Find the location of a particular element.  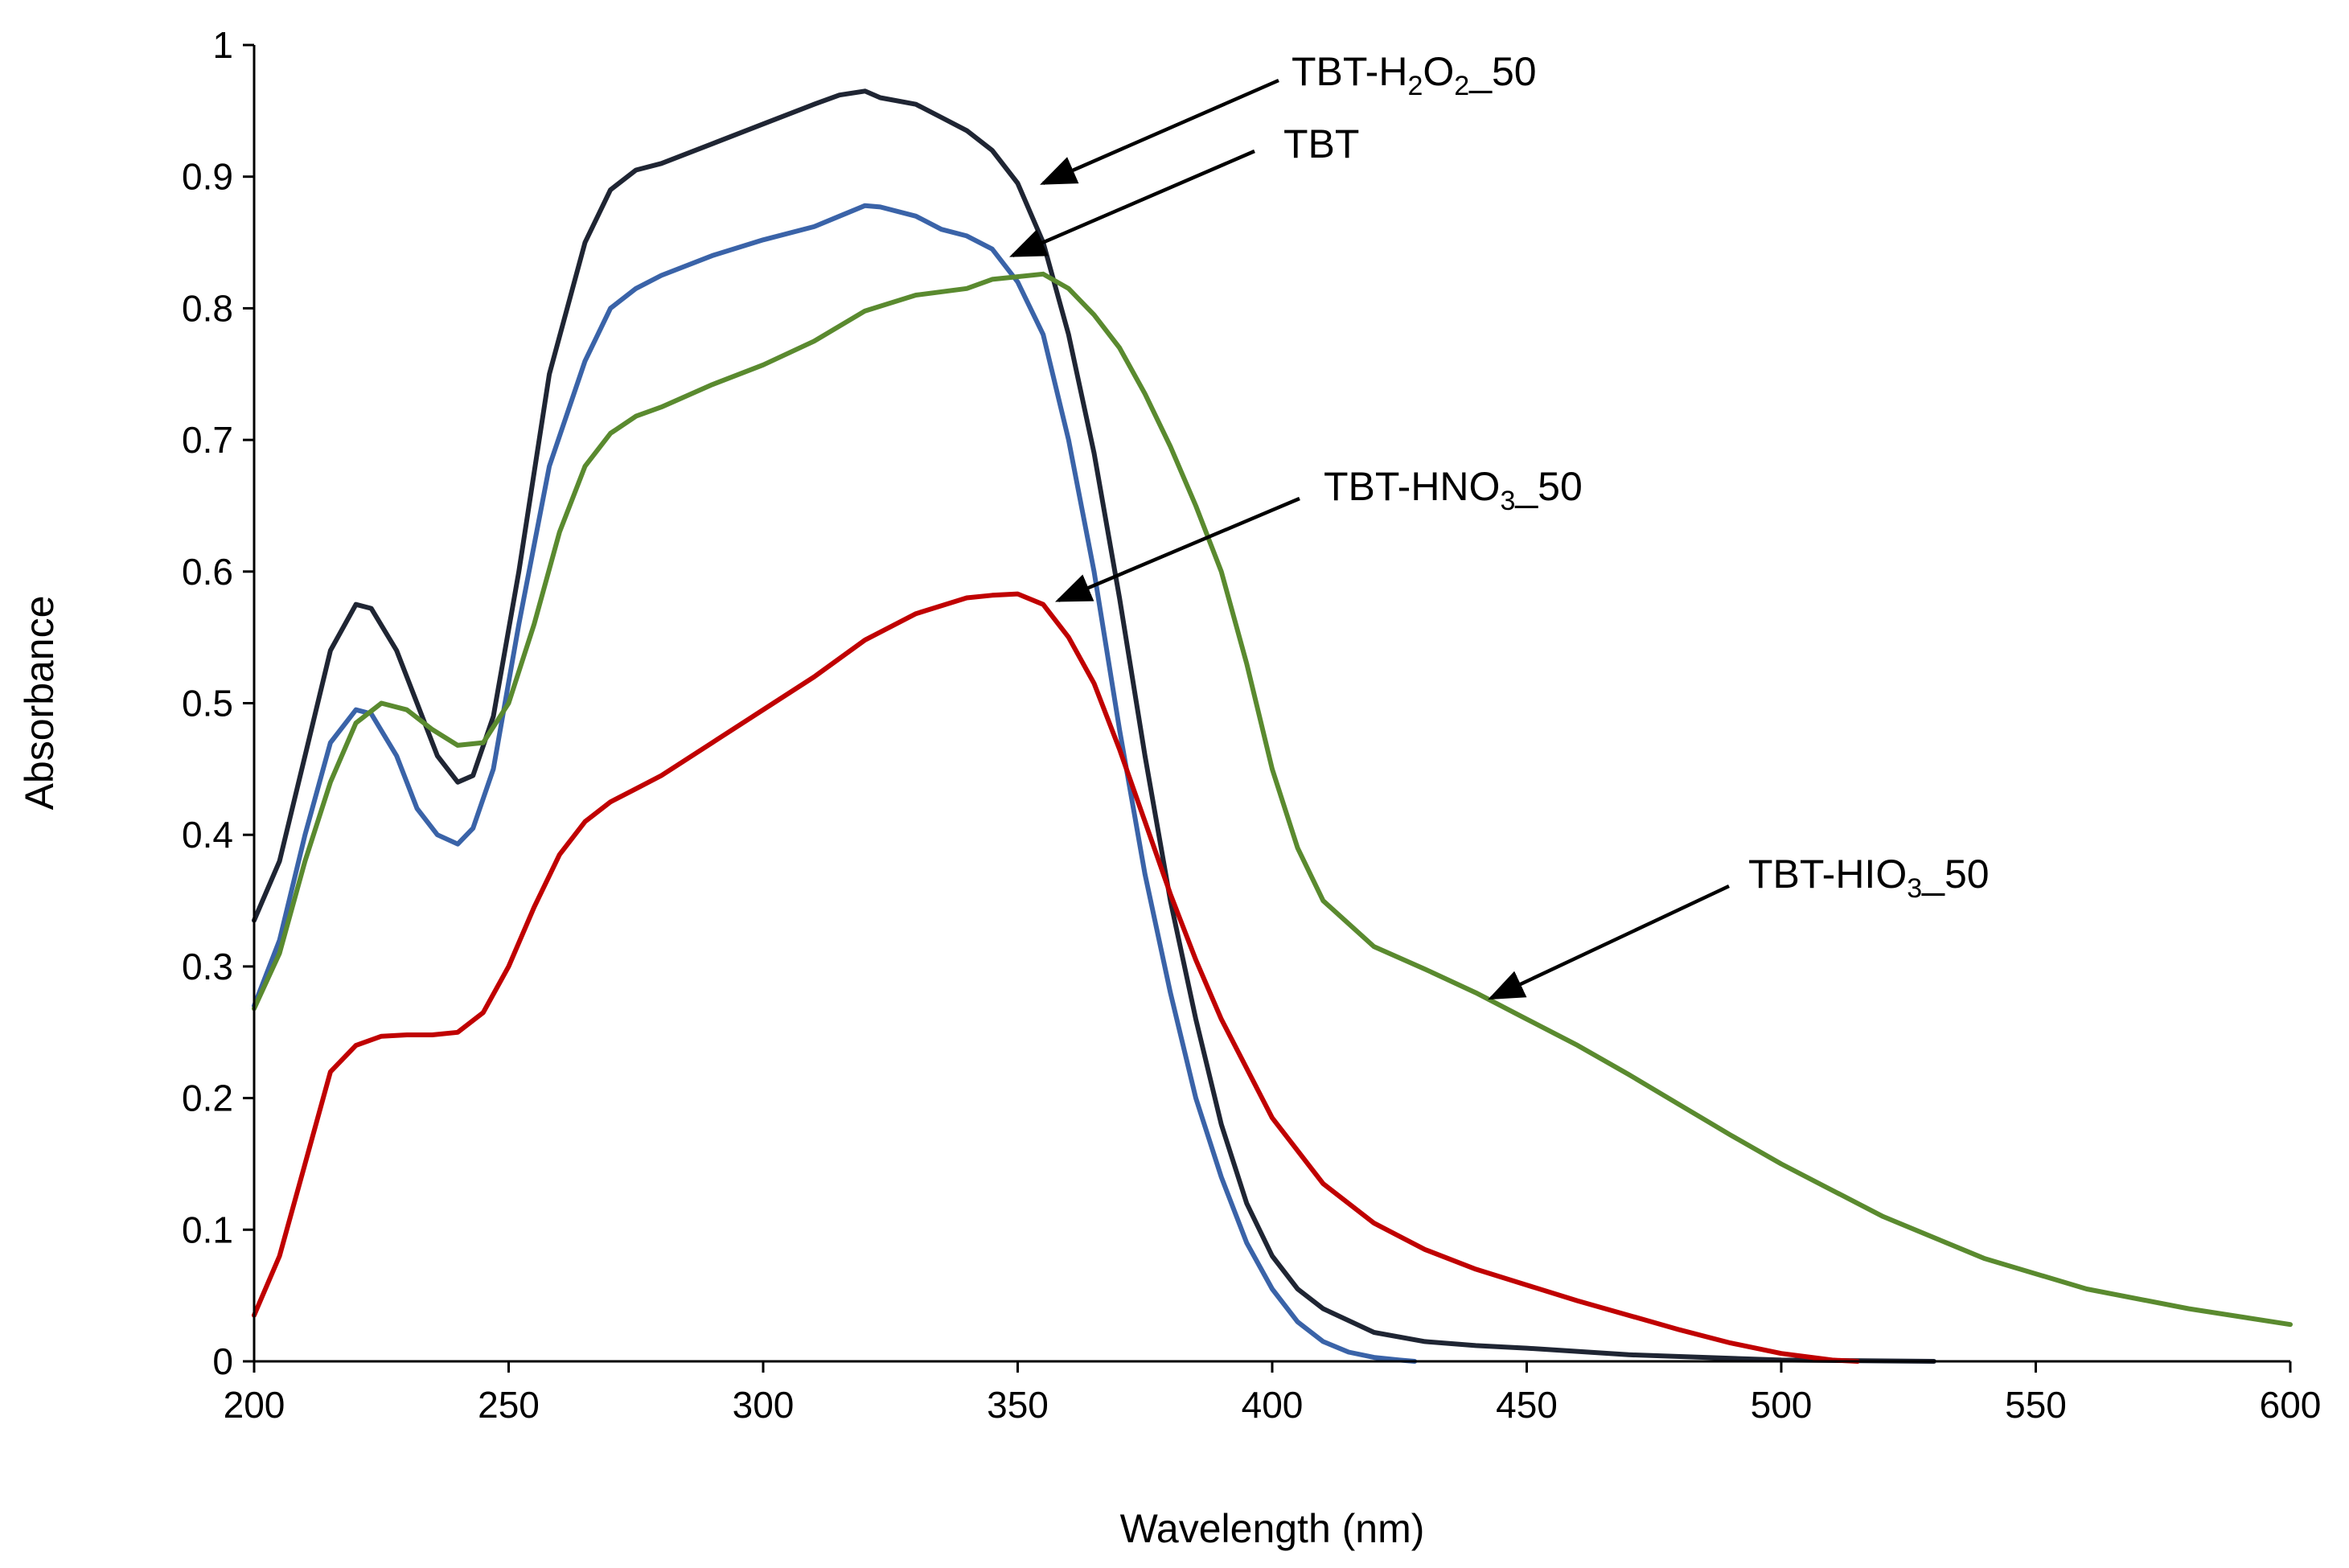

annotation-label-hio3: TBT-HIO3_50 is located at coordinates (1869, 878).